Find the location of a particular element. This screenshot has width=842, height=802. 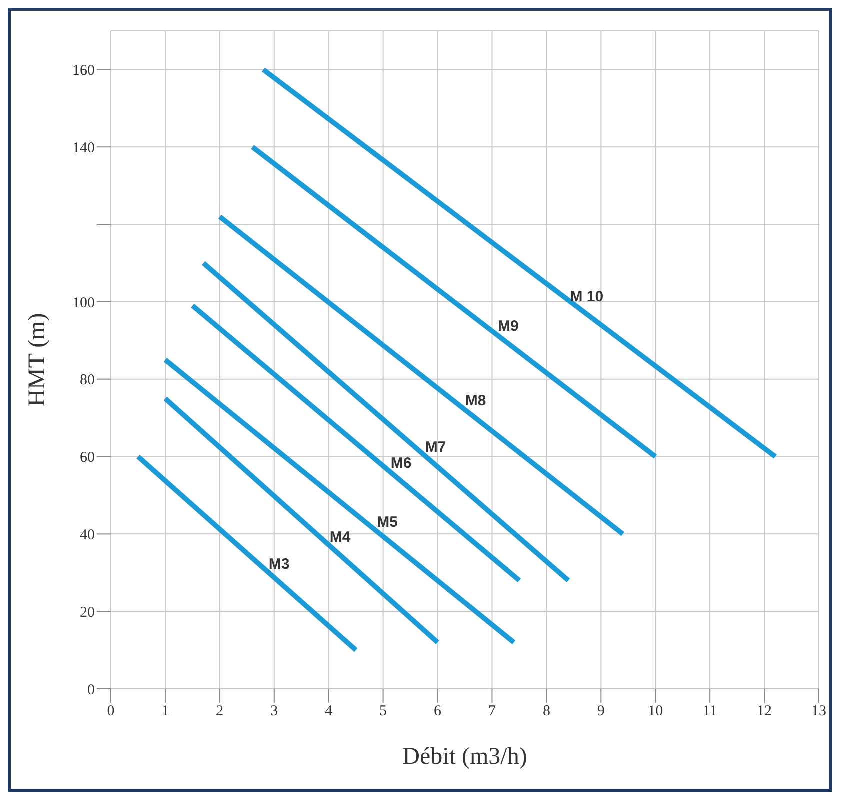

series-label: M6 is located at coordinates (401, 463).